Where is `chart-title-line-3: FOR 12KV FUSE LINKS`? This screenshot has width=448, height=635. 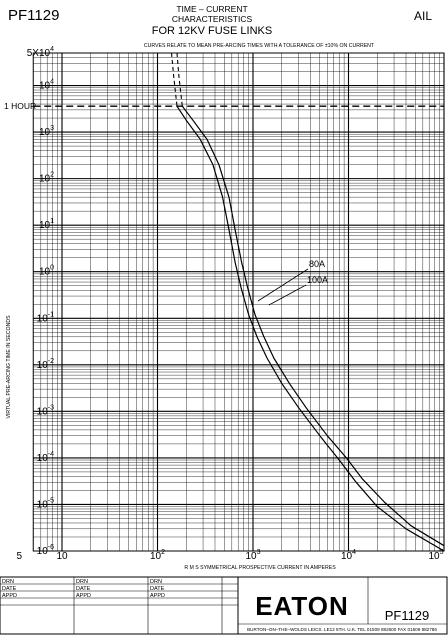 chart-title-line-3: FOR 12KV FUSE LINKS is located at coordinates (212, 31).